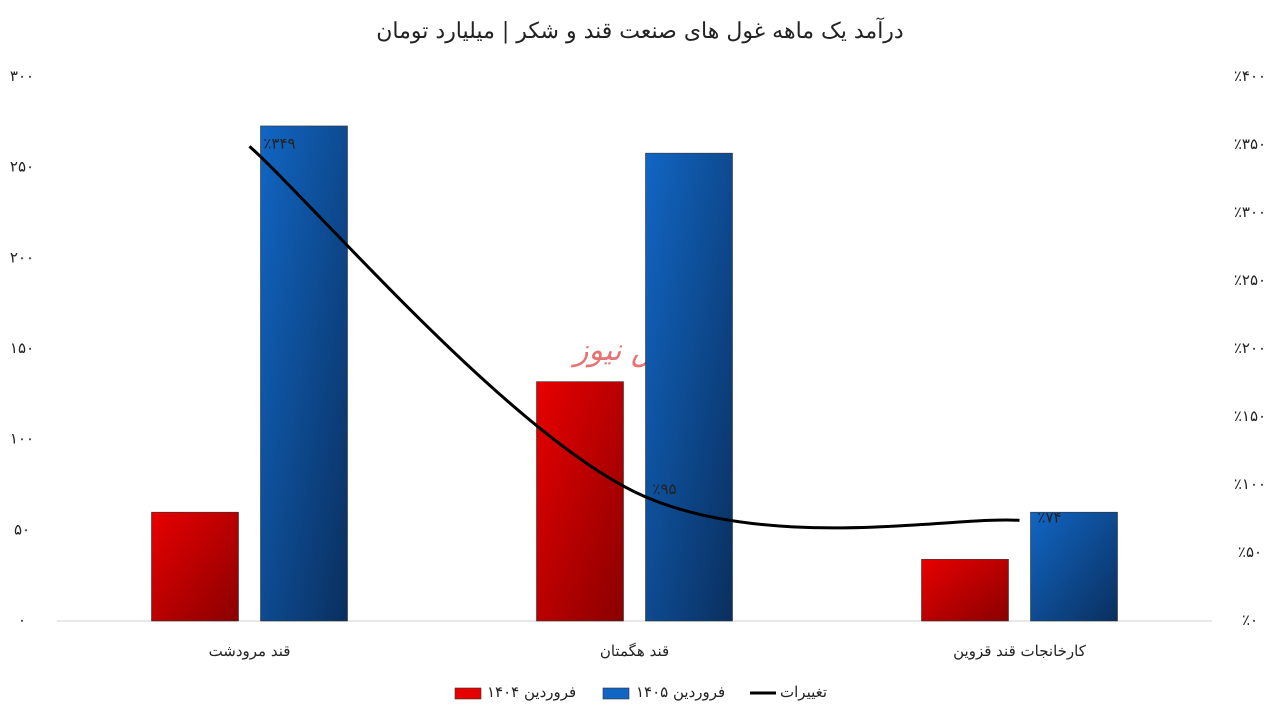 The width and height of the screenshot is (1280, 712). What do you see at coordinates (634, 651) in the screenshot?
I see `x-tick-label: قند هگمتان` at bounding box center [634, 651].